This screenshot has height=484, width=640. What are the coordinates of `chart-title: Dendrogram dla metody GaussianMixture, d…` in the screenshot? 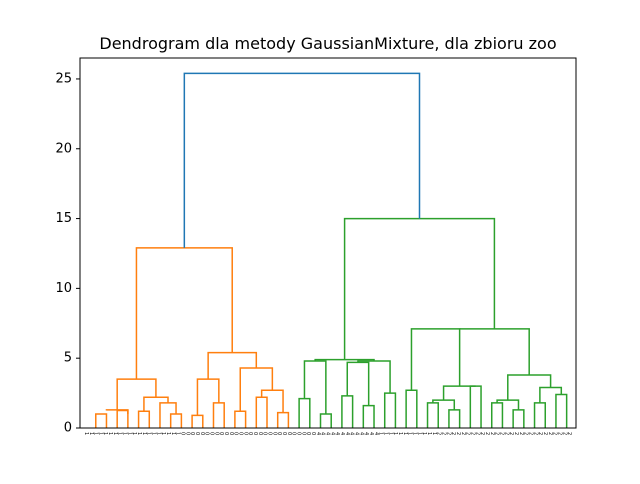 It's located at (327, 43).